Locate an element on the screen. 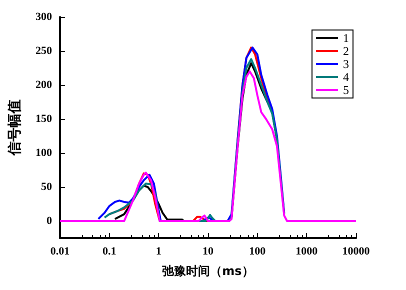 This screenshot has width=406, height=290. y-axis-title: 信号幅值 is located at coordinates (15, 128).